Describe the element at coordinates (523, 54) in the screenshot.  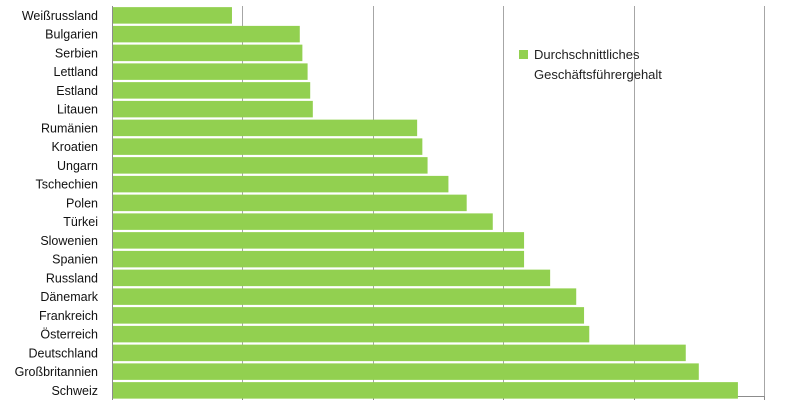
I see `legend-swatch` at that location.